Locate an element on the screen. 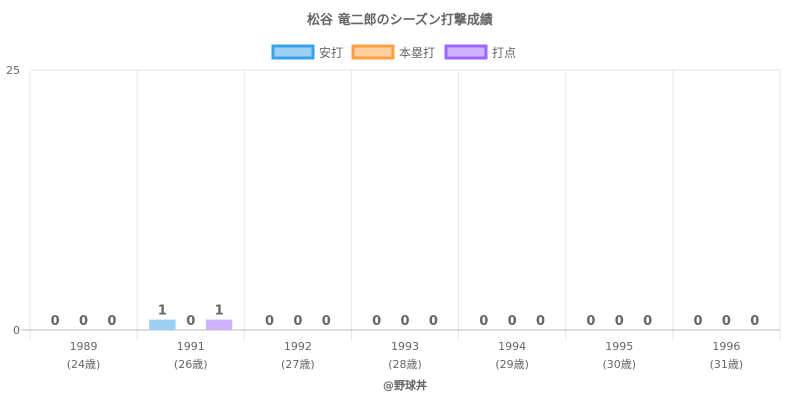 The image size is (800, 400). x-tick-age: (28歳) is located at coordinates (405, 364).